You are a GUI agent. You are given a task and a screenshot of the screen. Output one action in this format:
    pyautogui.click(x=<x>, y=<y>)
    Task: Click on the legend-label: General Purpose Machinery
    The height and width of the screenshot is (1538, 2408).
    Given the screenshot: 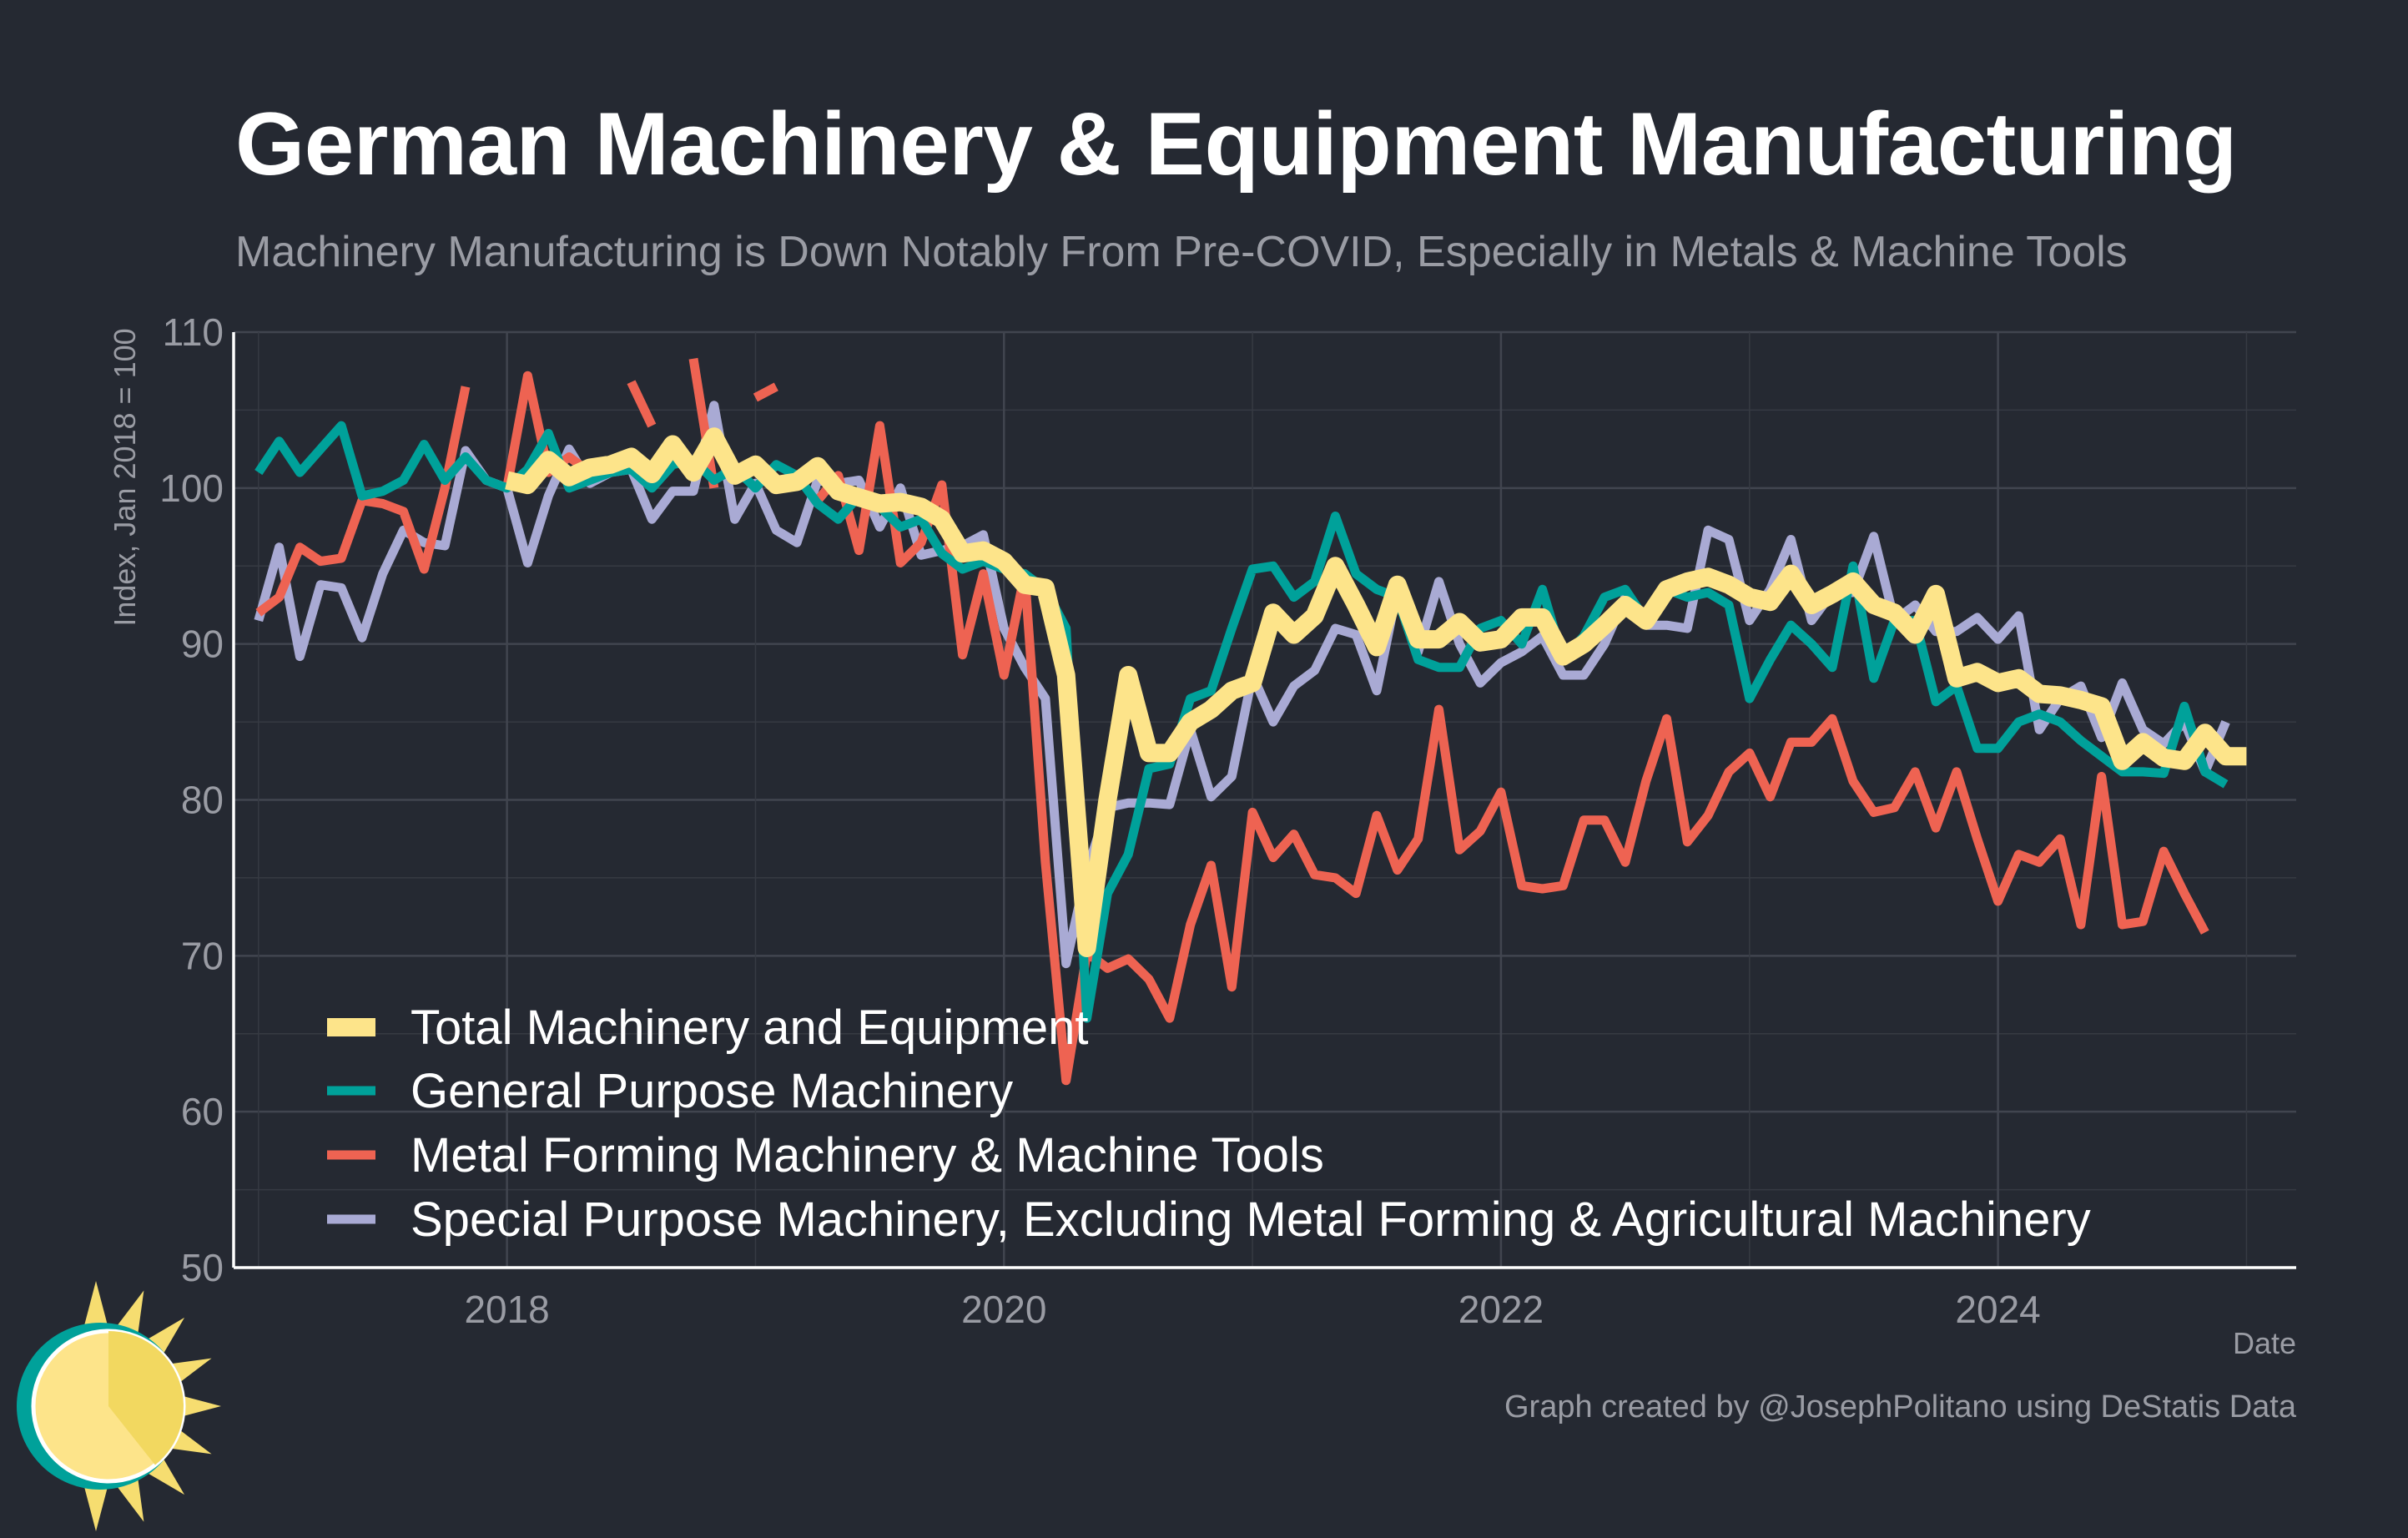 What is the action you would take?
    pyautogui.click(x=712, y=1091)
    